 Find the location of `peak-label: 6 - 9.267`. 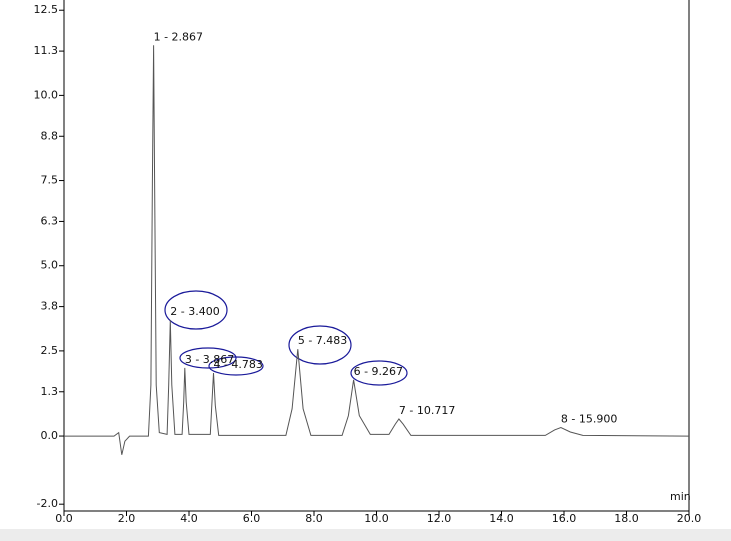

peak-label: 6 - 9.267 is located at coordinates (378, 371).